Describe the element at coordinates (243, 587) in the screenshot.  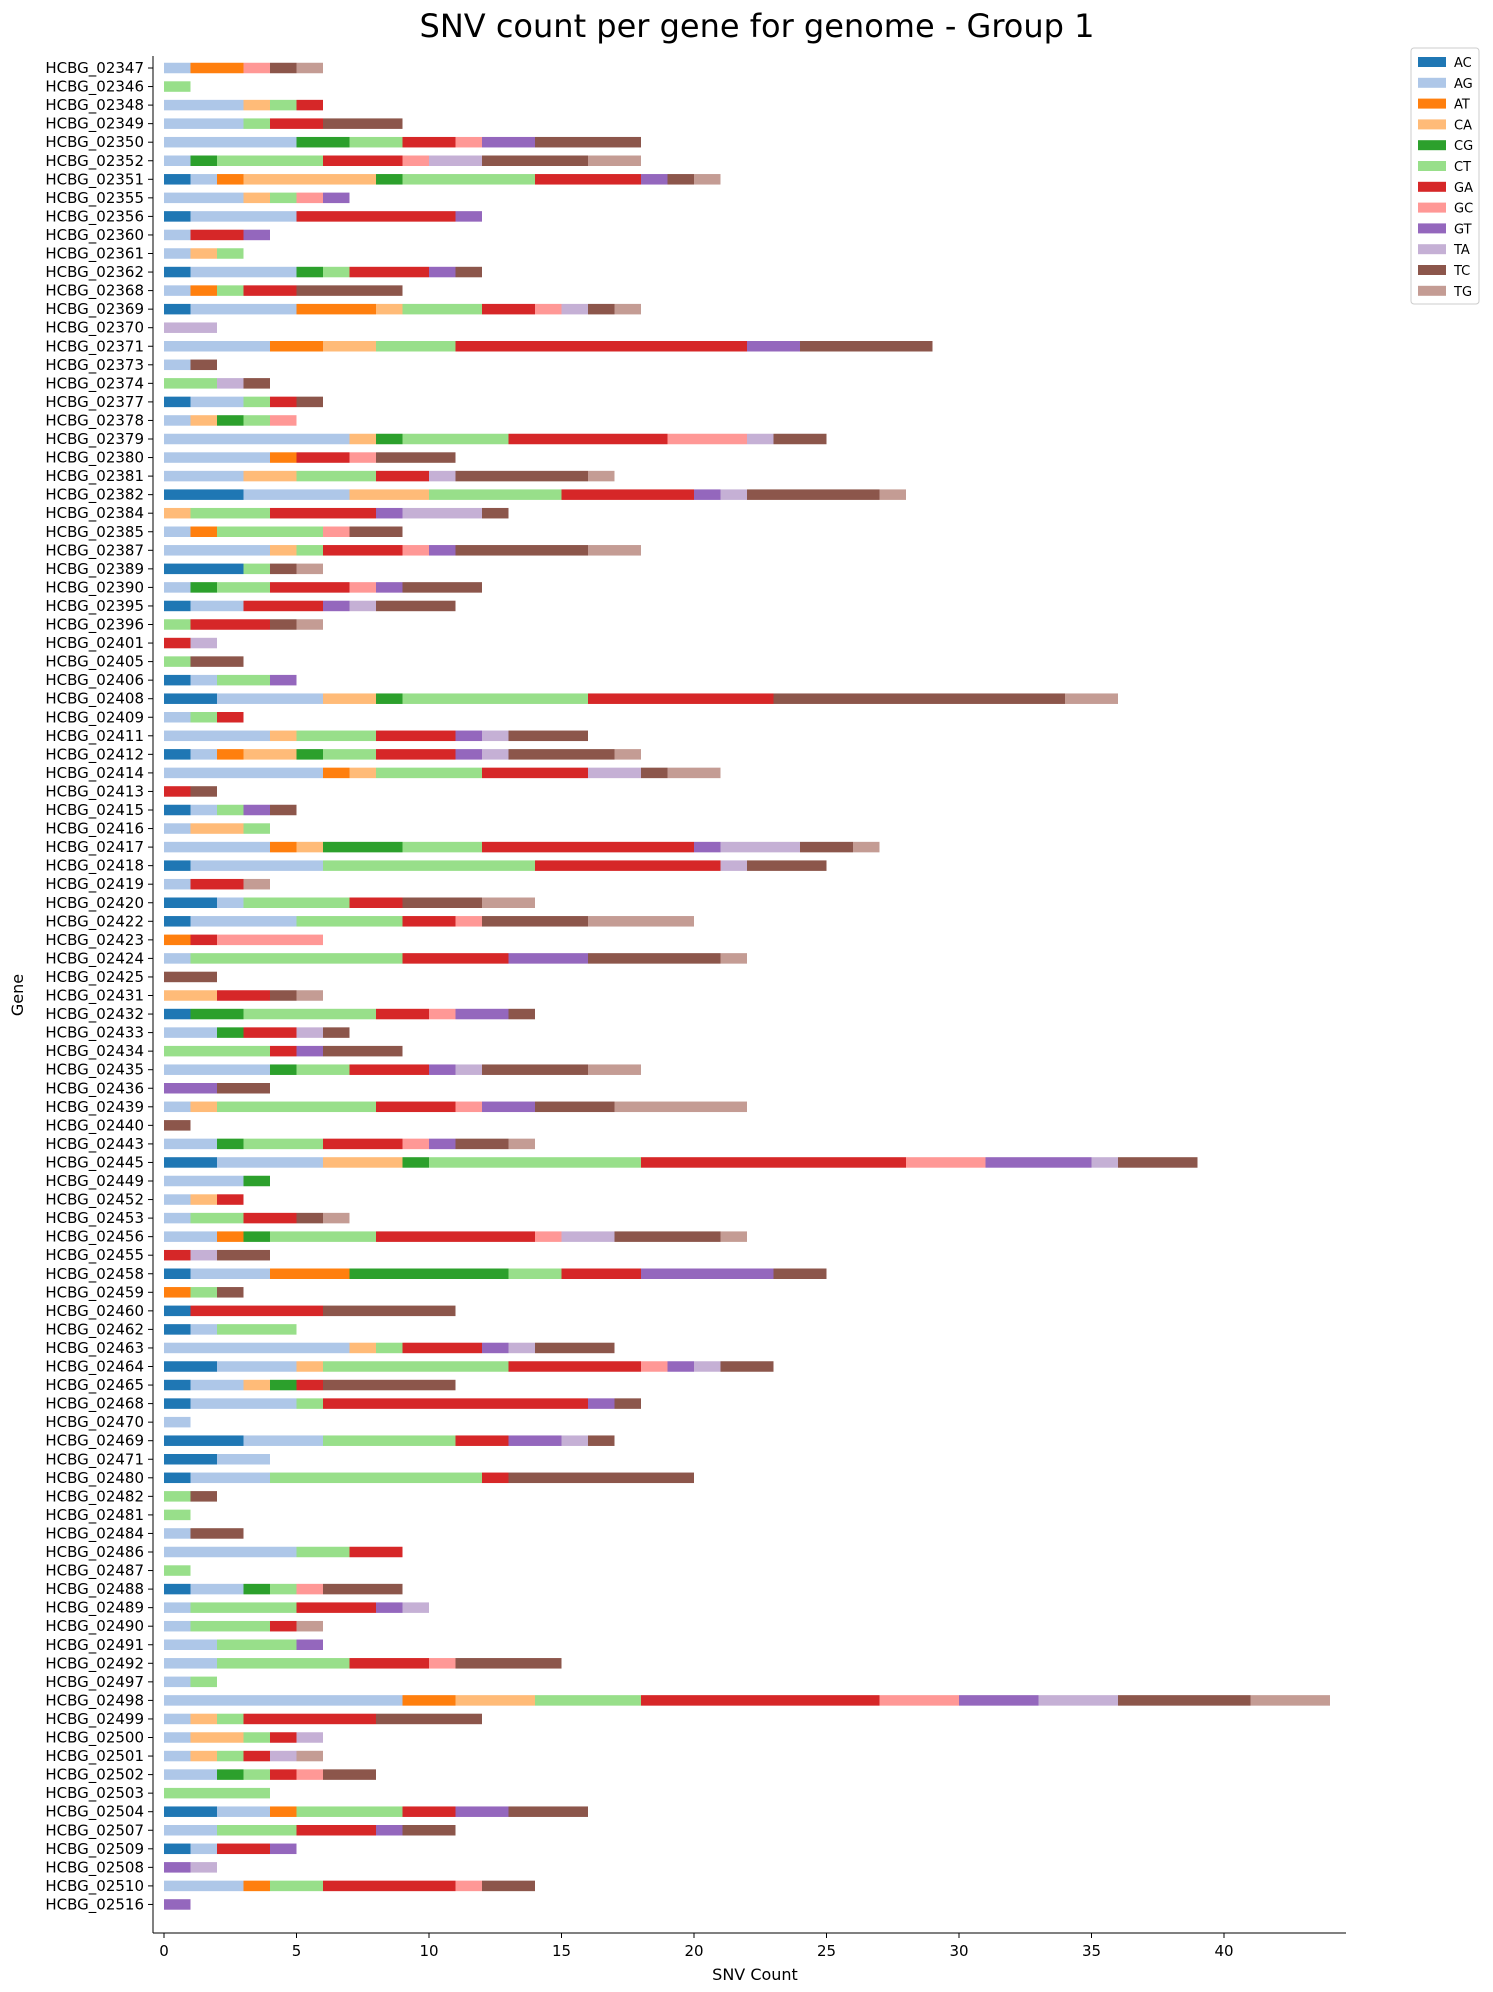
I see `bar-segment-HCBG_02390-CT` at that location.